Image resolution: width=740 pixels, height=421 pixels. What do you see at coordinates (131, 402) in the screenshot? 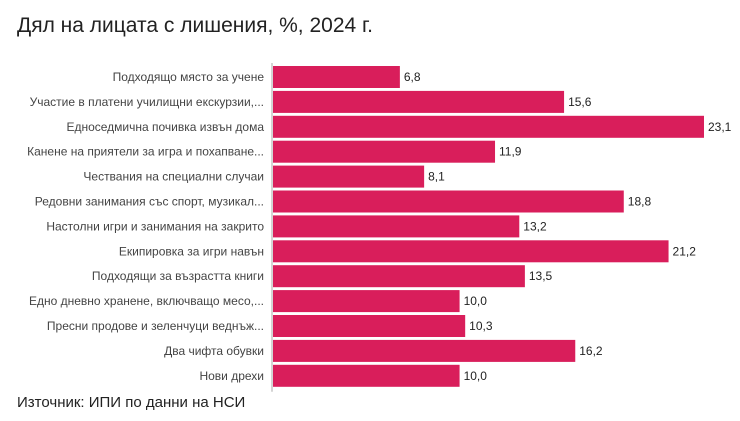
I see `chart-source: Източник: ИПИ по данни на НСИ` at bounding box center [131, 402].